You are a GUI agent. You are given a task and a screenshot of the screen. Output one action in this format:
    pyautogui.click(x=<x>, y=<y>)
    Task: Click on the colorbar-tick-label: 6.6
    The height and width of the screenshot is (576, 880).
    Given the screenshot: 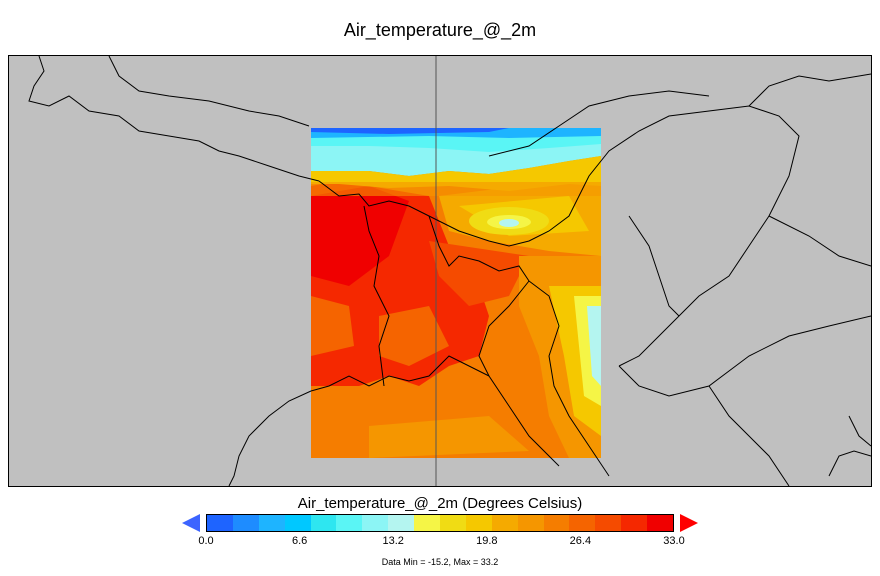 What is the action you would take?
    pyautogui.click(x=299, y=541)
    